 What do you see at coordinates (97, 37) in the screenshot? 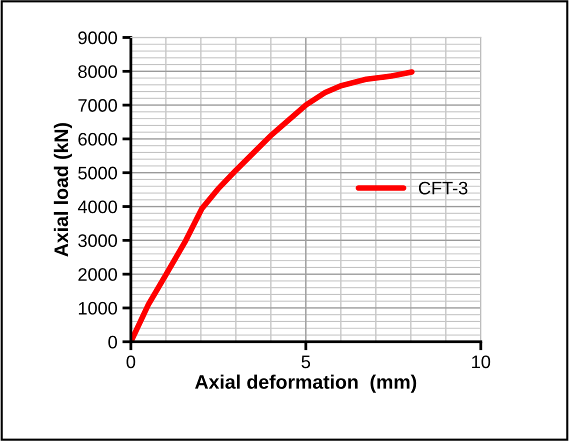
I see `y-tick-label: 9000` at bounding box center [97, 37].